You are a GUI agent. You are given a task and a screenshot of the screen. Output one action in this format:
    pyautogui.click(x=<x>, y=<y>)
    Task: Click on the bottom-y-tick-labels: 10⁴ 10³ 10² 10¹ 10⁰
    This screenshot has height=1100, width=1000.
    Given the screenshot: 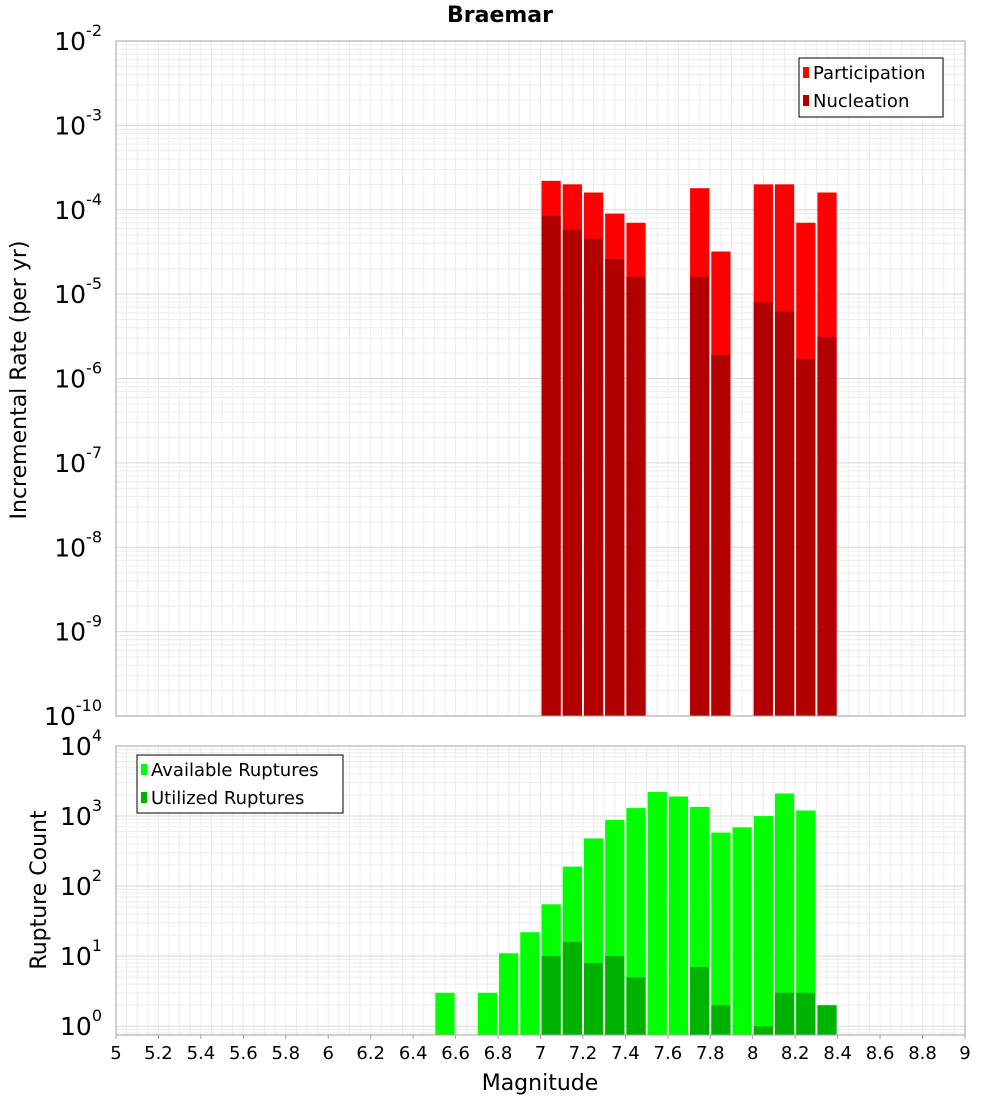 What is the action you would take?
    pyautogui.click(x=81, y=883)
    